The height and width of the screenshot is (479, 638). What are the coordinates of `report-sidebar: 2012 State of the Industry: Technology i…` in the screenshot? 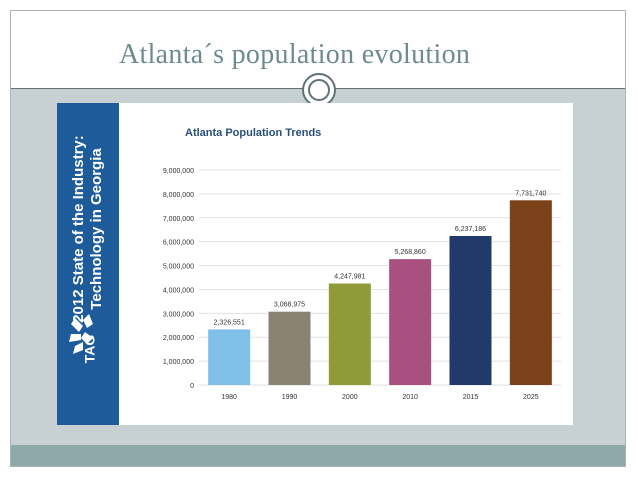 It's located at (88, 264).